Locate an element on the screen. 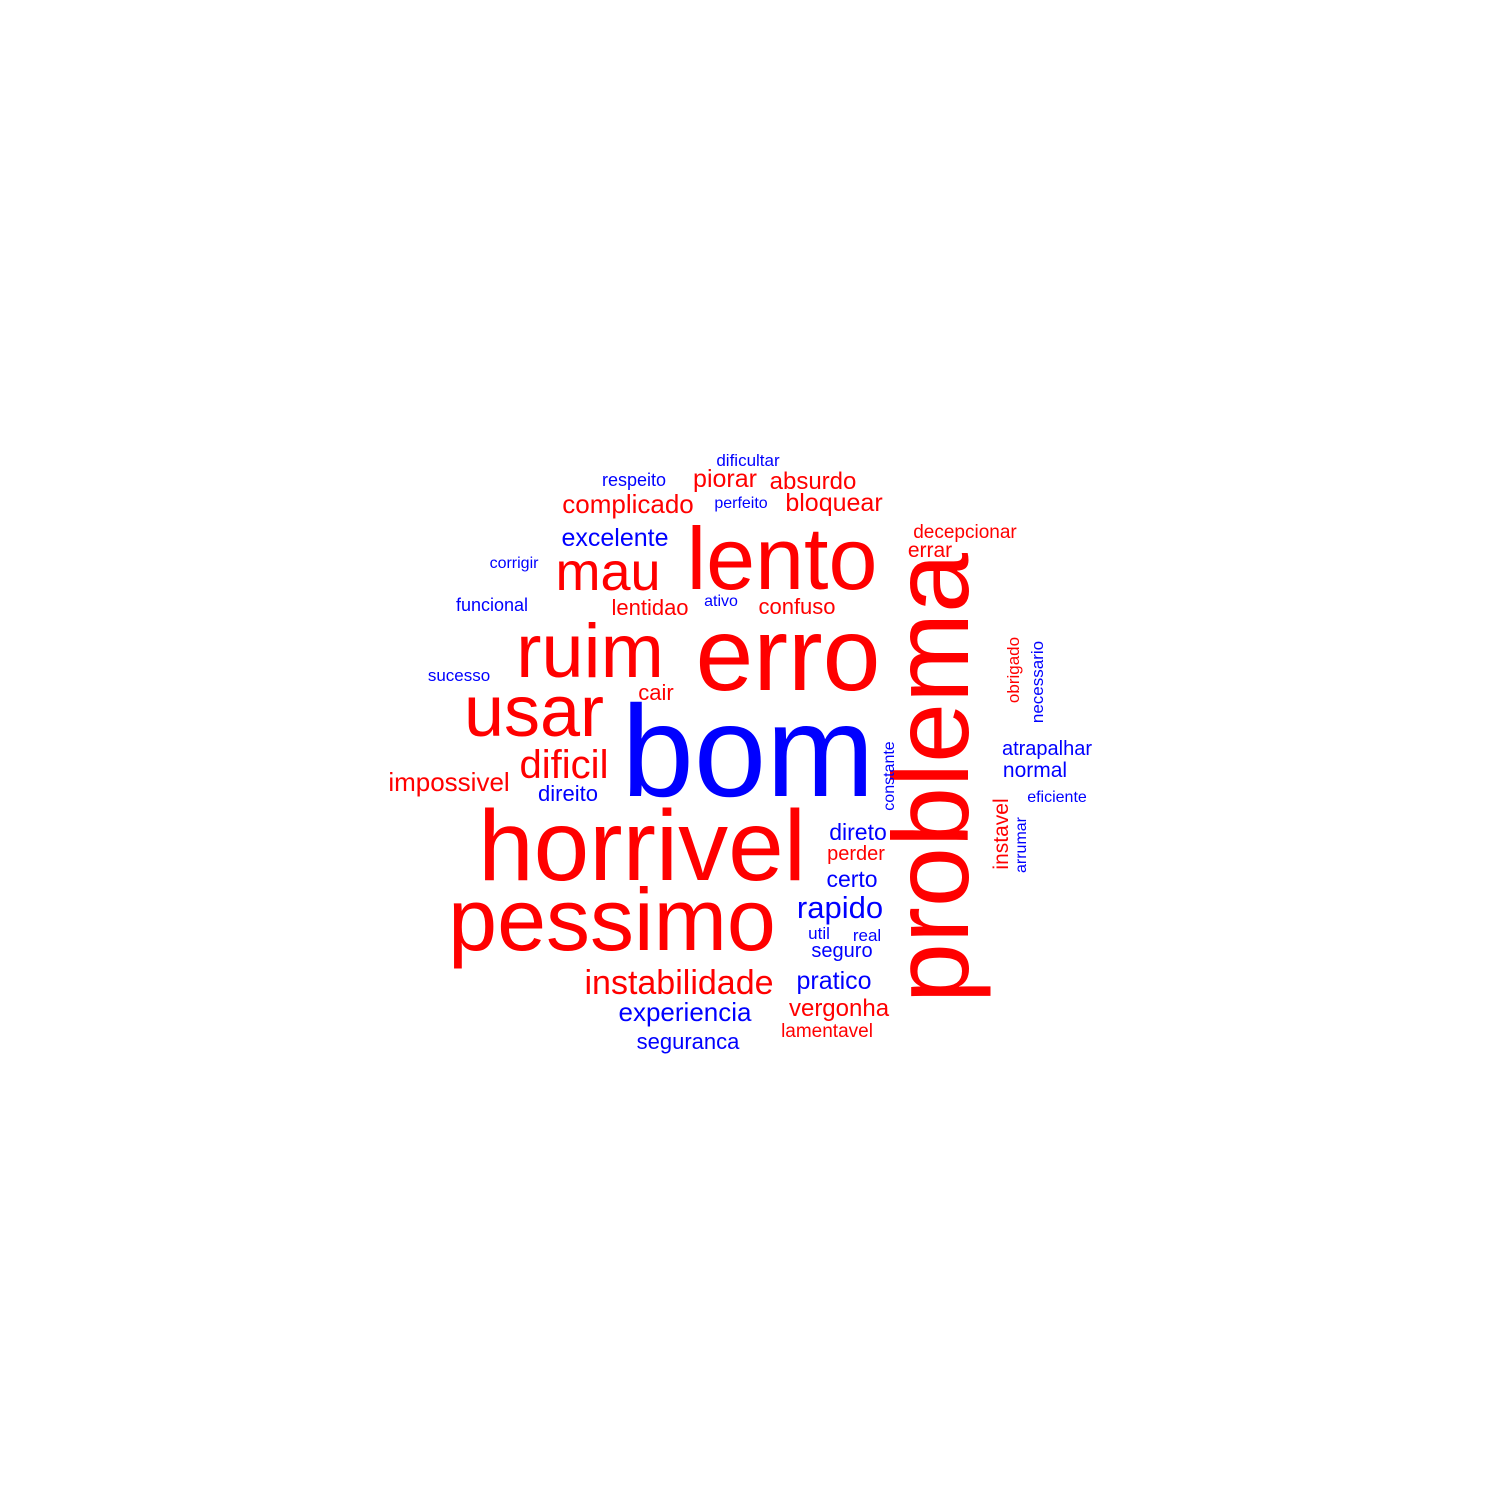 Image resolution: width=1500 pixels, height=1500 pixels. word-mau: mau is located at coordinates (607, 572).